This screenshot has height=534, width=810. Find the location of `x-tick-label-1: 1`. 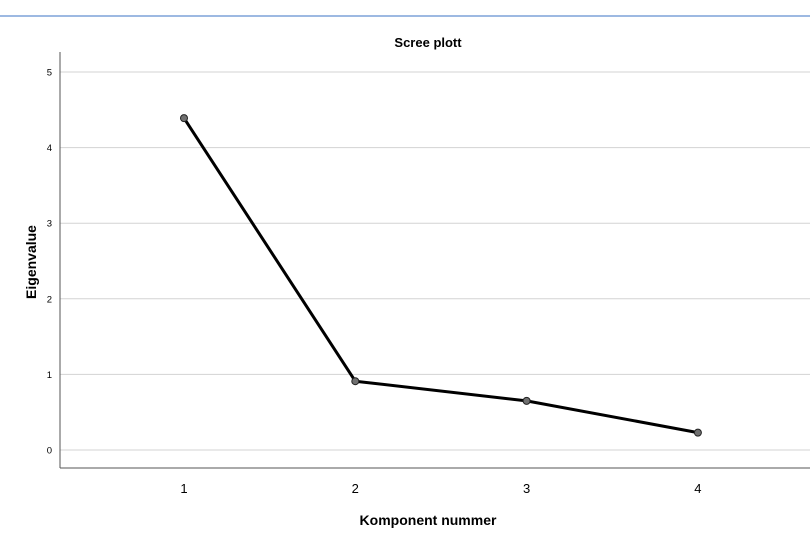

x-tick-label-1: 1 is located at coordinates (183, 488).